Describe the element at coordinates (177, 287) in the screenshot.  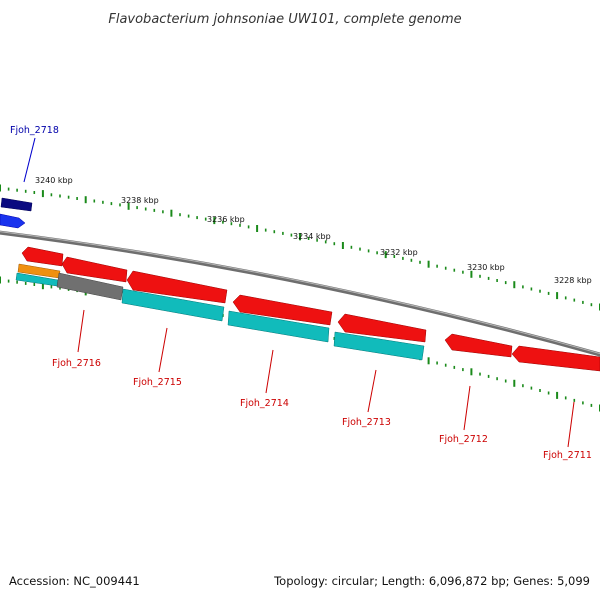
I see `cds-fjoh-2714-a` at that location.